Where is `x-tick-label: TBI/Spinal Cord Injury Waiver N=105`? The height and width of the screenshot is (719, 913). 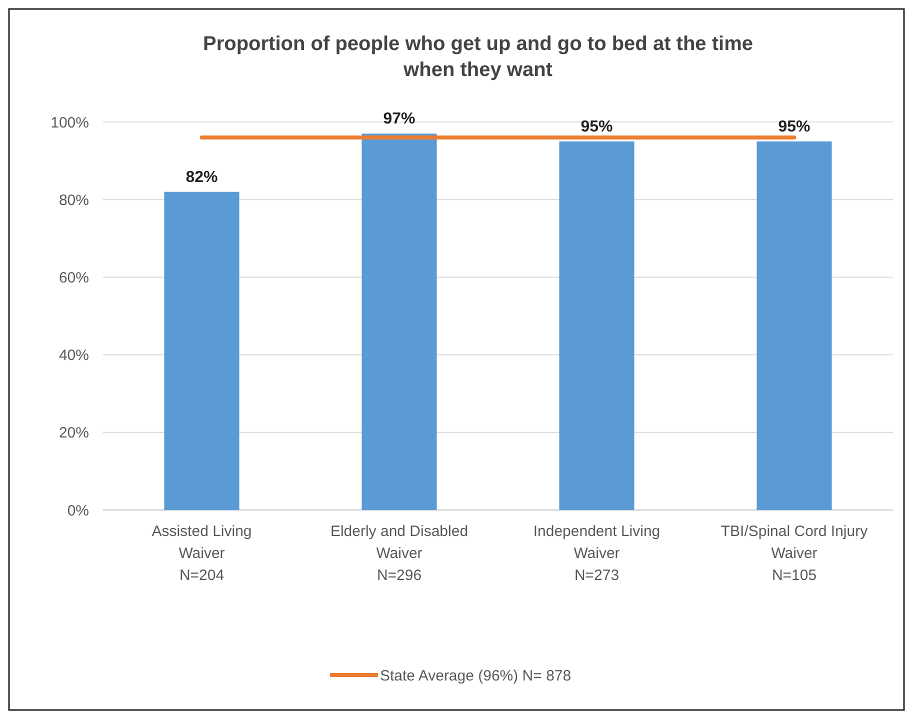
x-tick-label: TBI/Spinal Cord Injury Waiver N=105 is located at coordinates (794, 553).